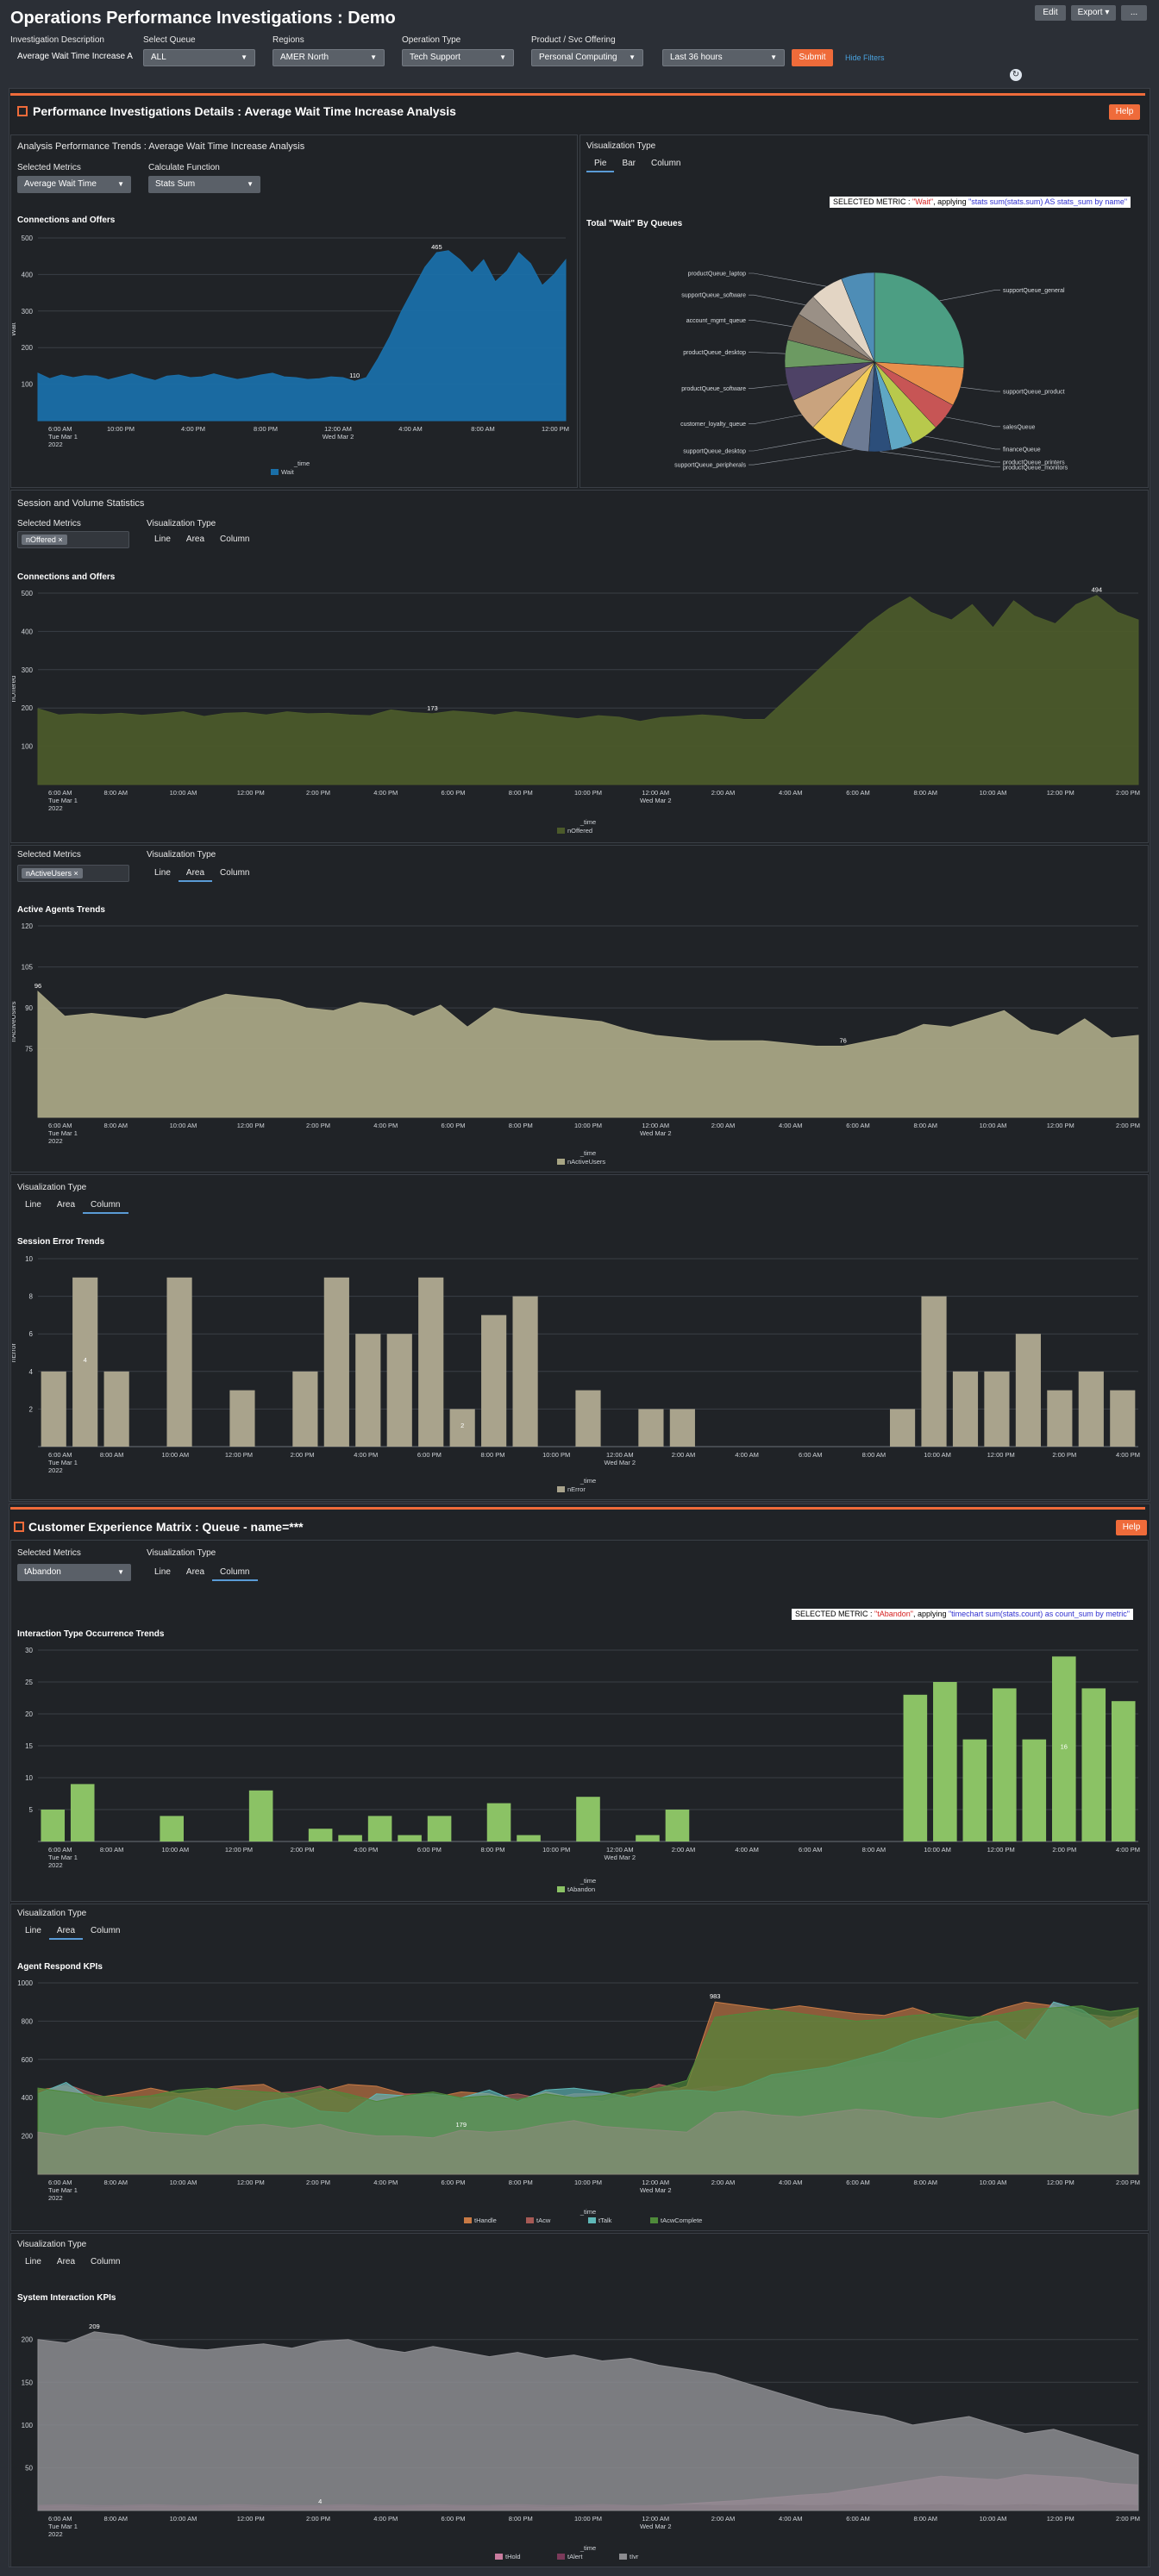  What do you see at coordinates (812, 58) in the screenshot?
I see `submit-button: Submit` at bounding box center [812, 58].